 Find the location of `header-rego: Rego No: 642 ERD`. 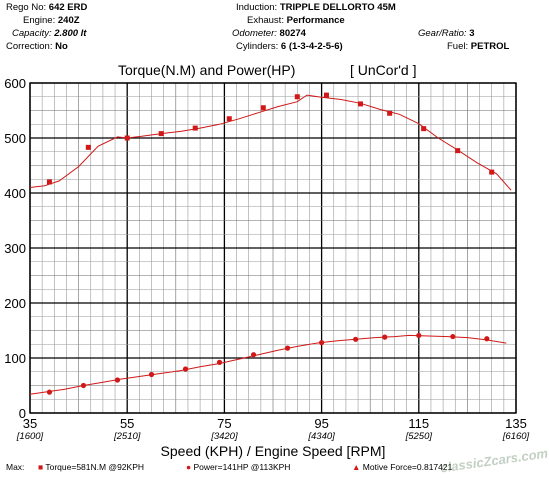

header-rego: Rego No: 642 ERD is located at coordinates (46, 8).